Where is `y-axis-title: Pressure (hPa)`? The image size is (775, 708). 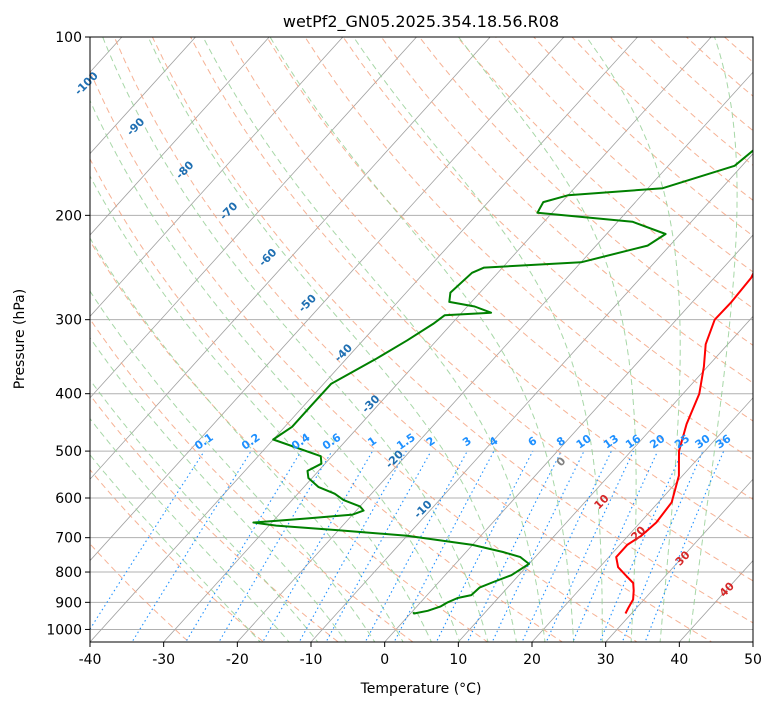
y-axis-title: Pressure (hPa) is located at coordinates (20, 339).